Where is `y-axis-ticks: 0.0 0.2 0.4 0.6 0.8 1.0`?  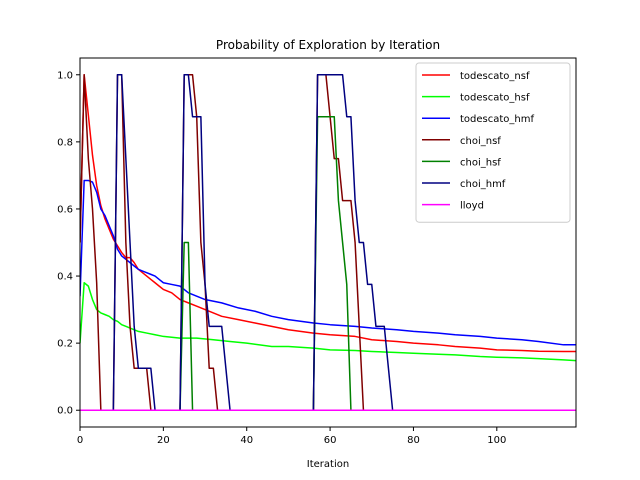 y-axis-ticks: 0.0 0.2 0.4 0.6 0.8 1.0 is located at coordinates (68, 243).